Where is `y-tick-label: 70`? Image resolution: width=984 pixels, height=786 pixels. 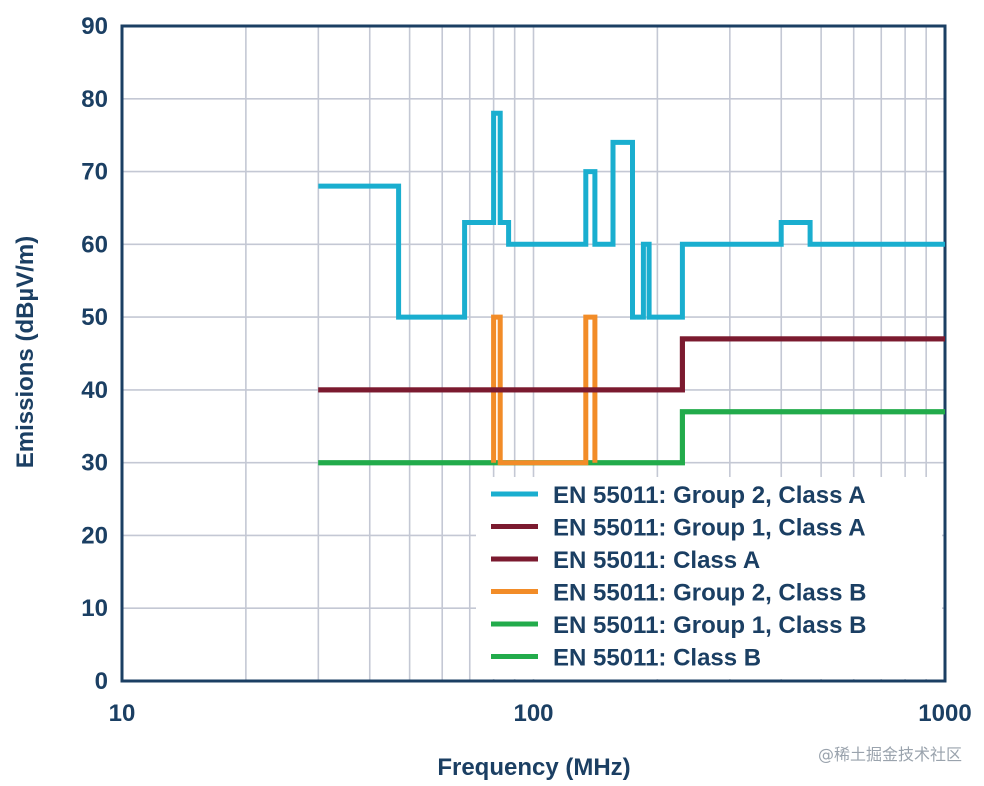
y-tick-label: 70 is located at coordinates (94, 172).